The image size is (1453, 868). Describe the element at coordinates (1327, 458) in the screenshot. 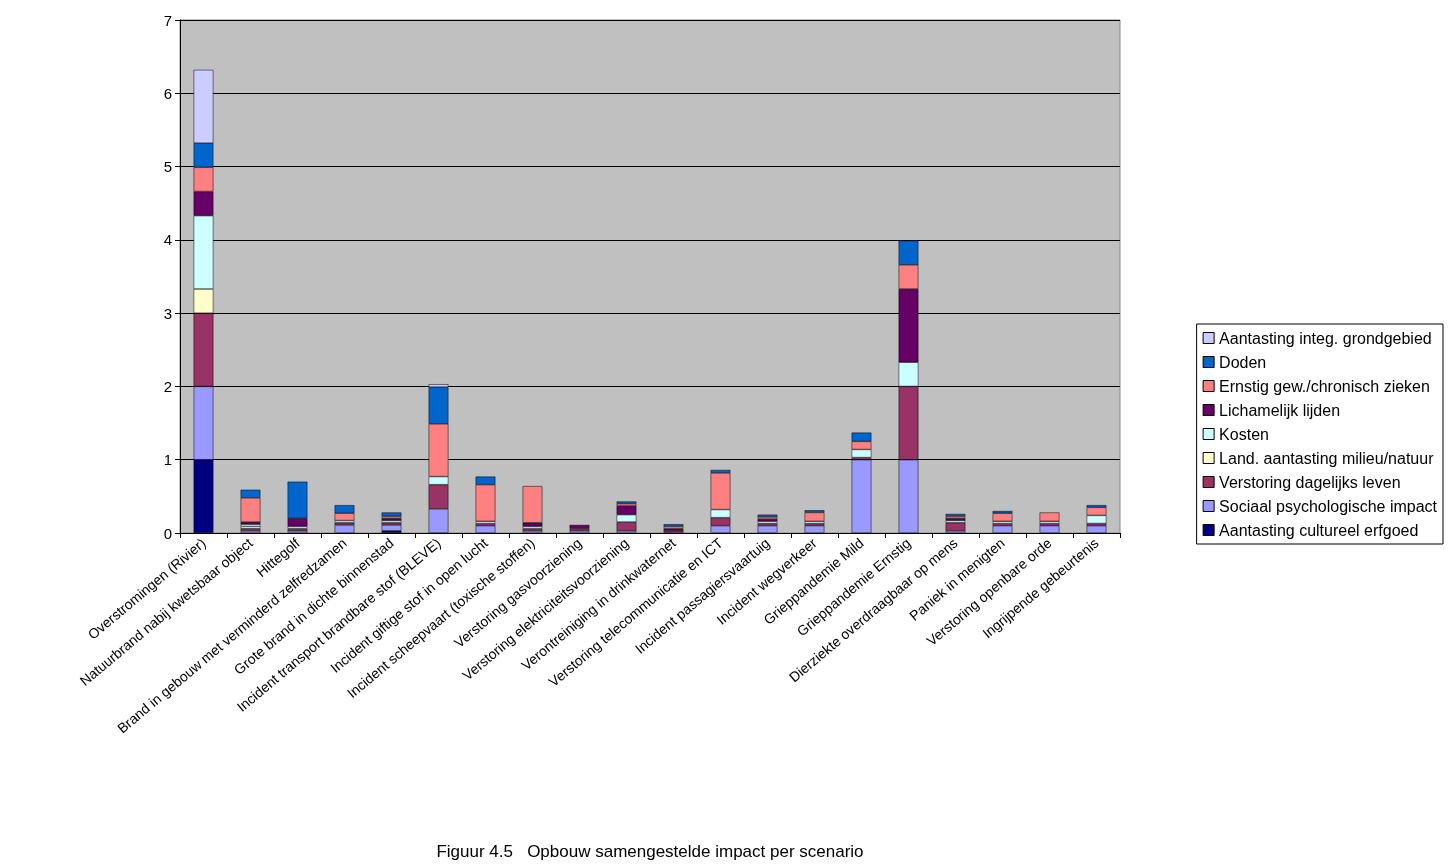

I see `legend-label: Land. aantasting milieu/natuur` at that location.